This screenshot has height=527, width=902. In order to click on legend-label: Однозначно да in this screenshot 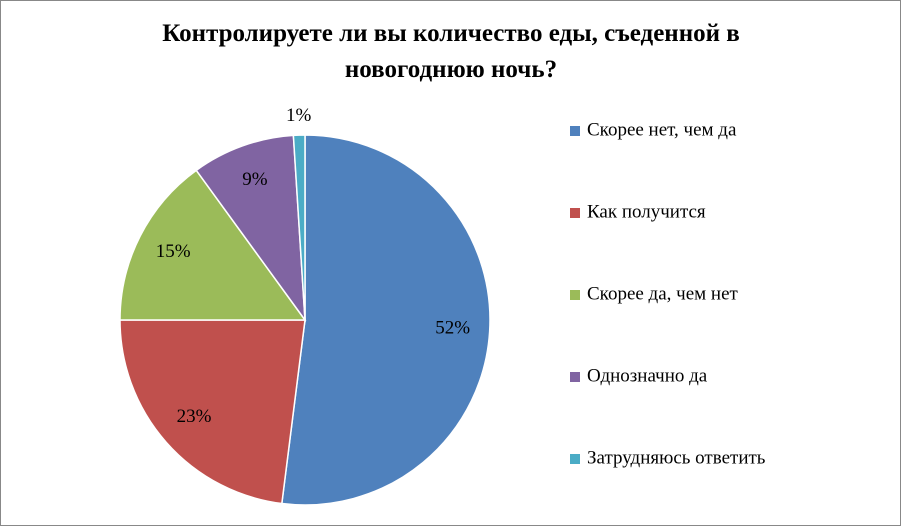, I will do `click(647, 375)`.